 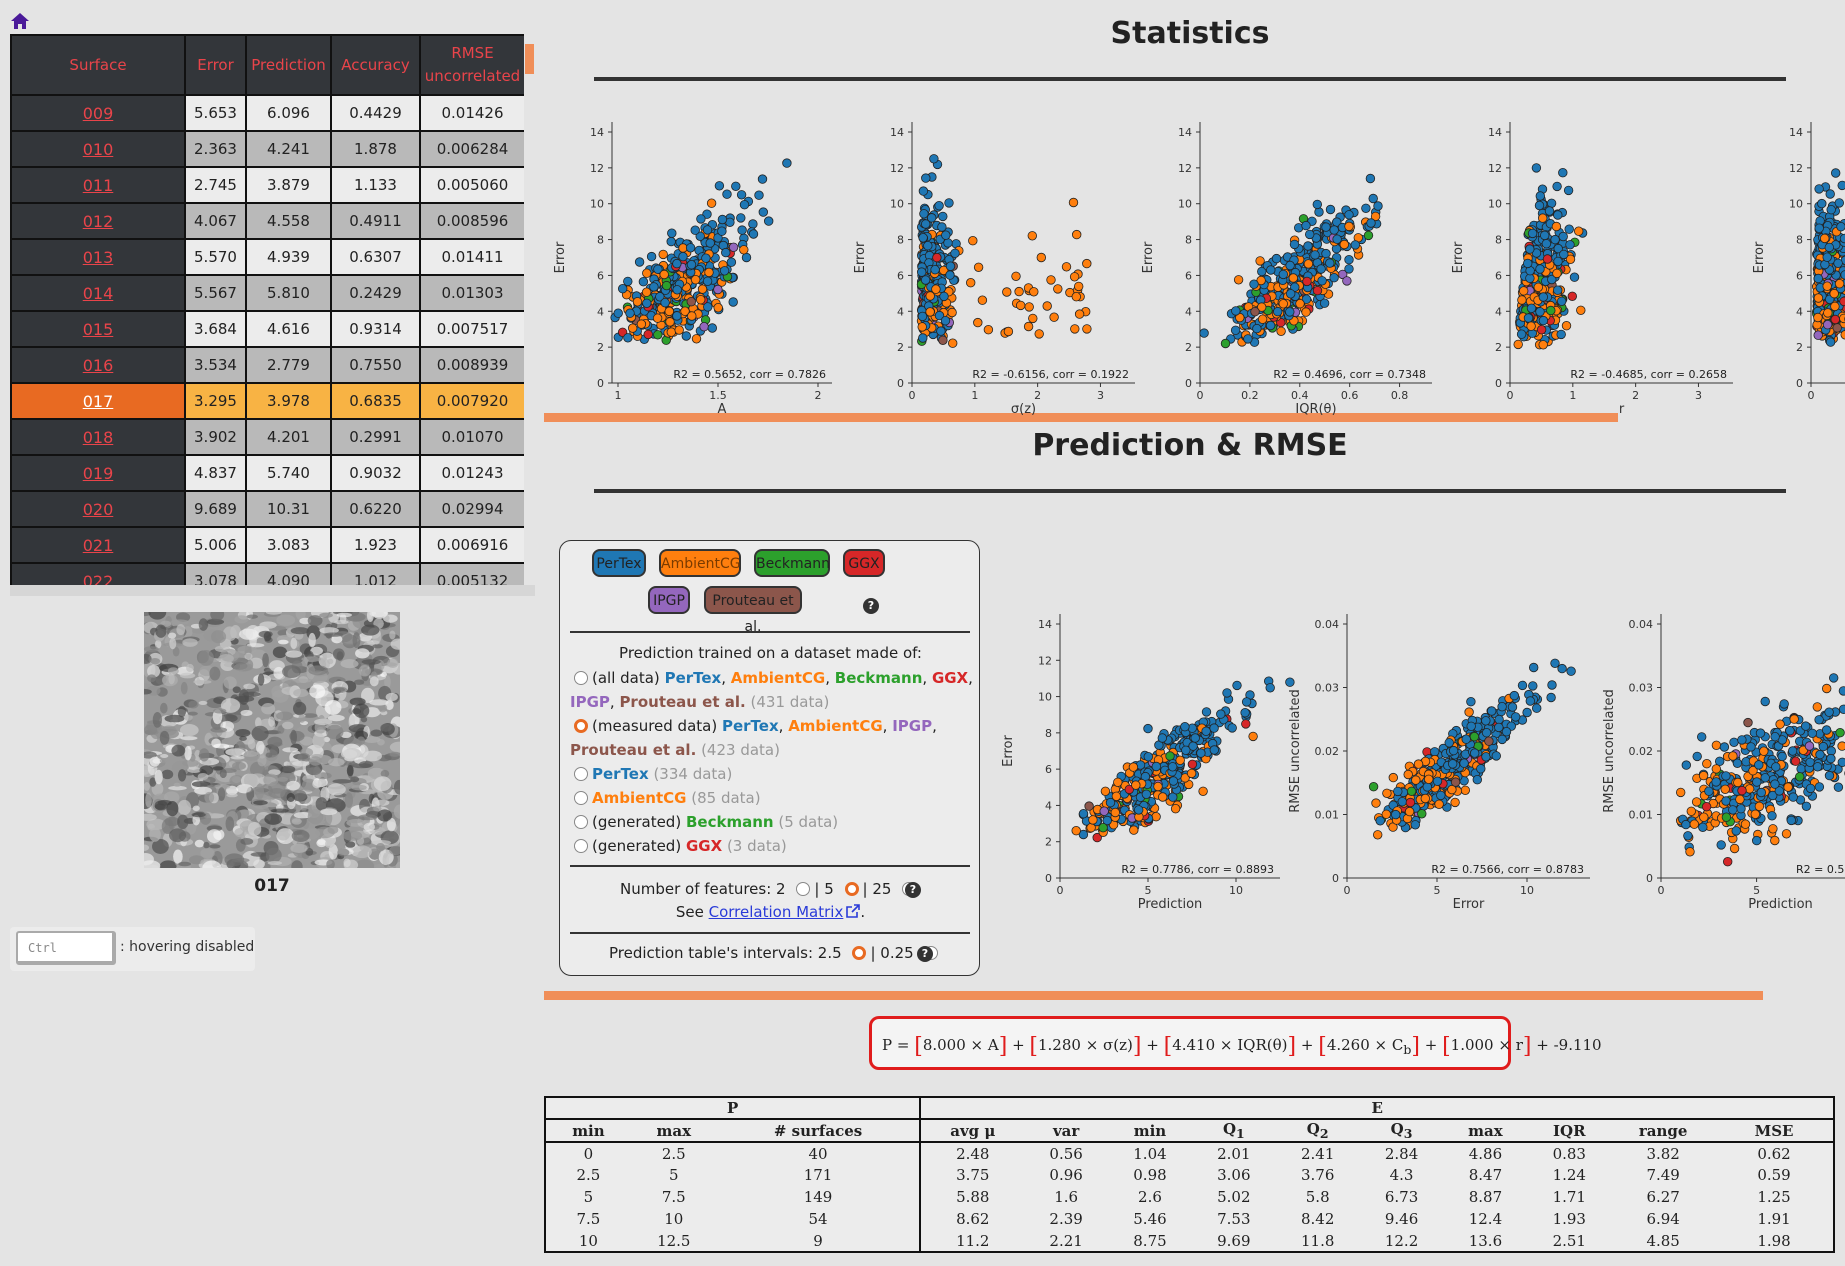 I want to click on surface-link: 015, so click(x=98, y=329).